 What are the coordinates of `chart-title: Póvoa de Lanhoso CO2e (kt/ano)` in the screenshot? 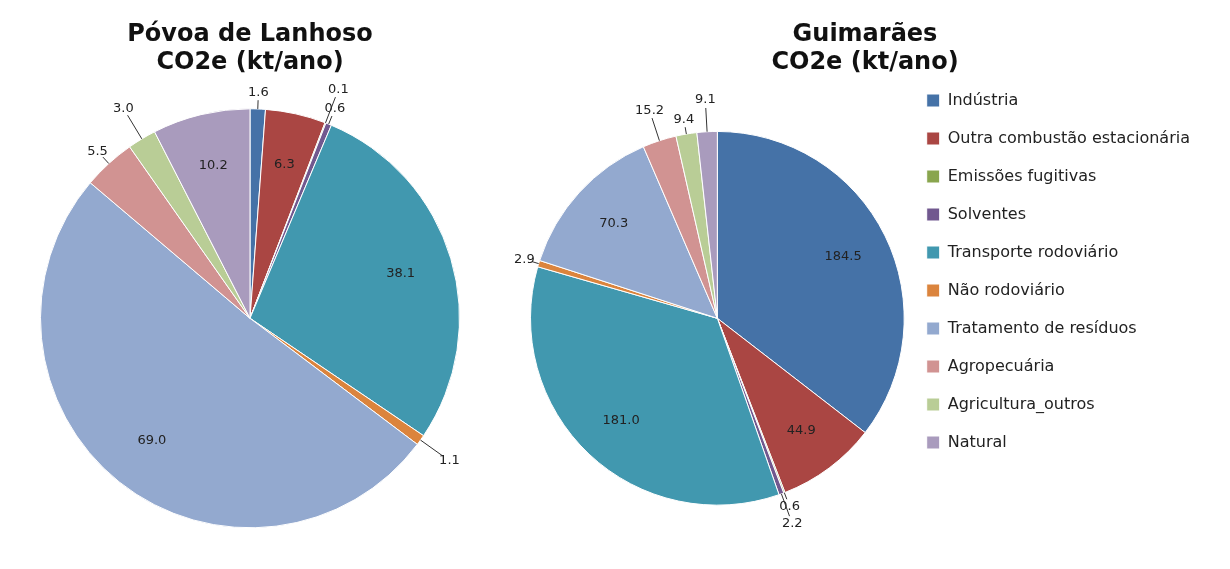 It's located at (250, 47).